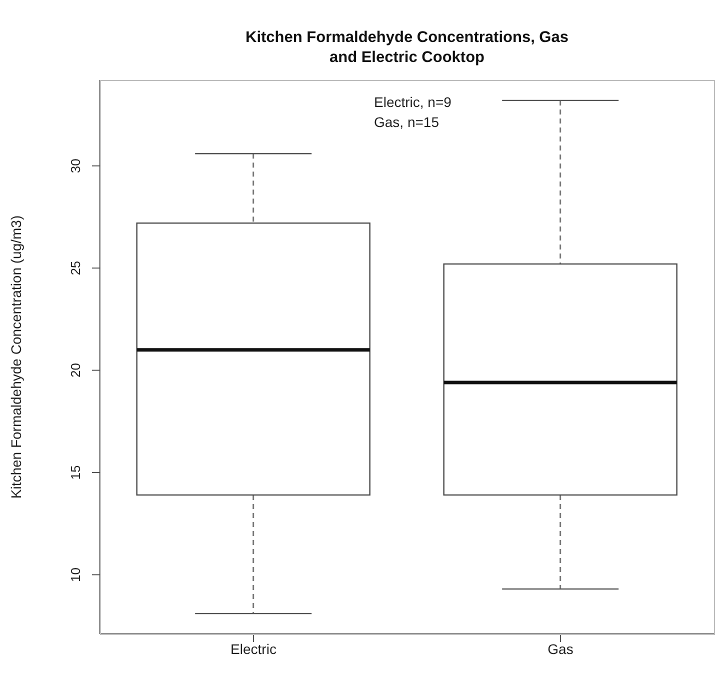  I want to click on y-tick-label: 10, so click(75, 574).